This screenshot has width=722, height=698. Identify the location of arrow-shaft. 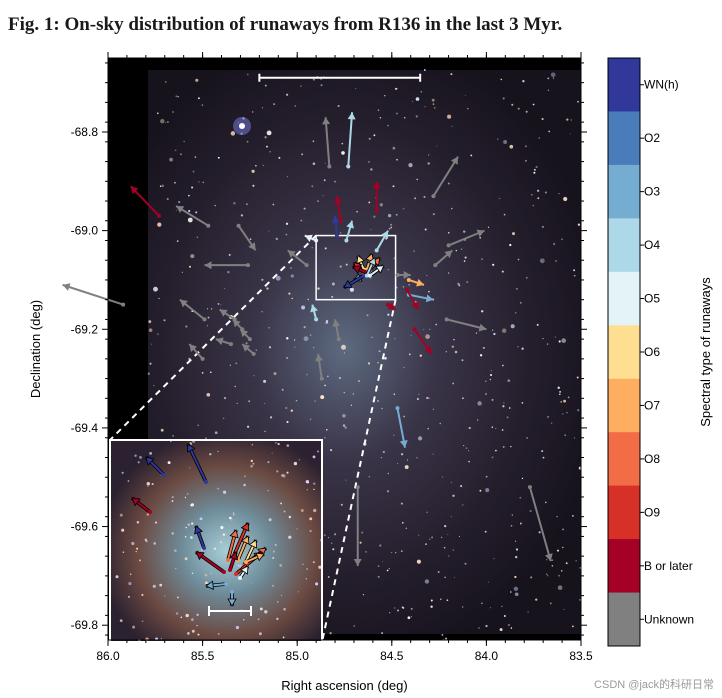
(540, 524).